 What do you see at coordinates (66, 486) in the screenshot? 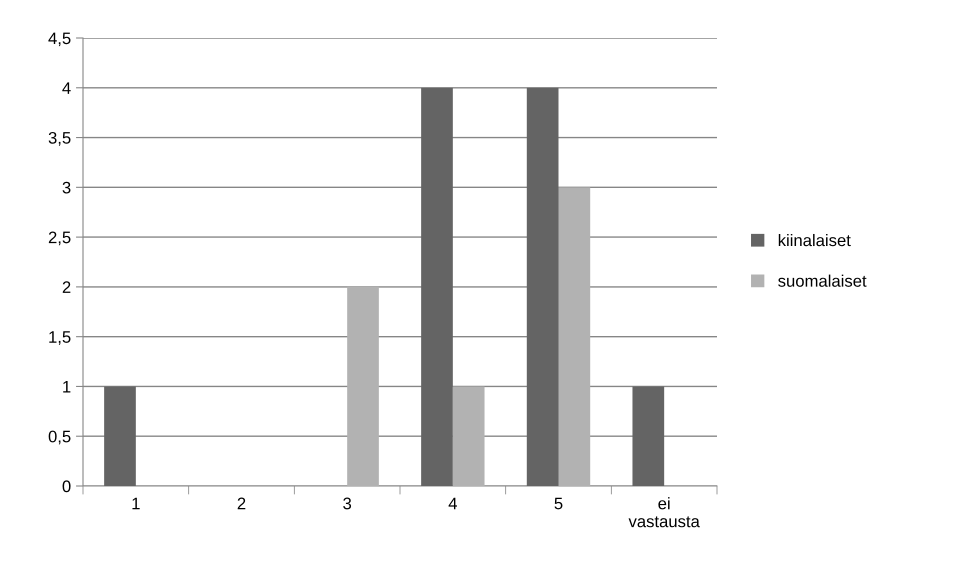
I see `y-tick-label: 0` at bounding box center [66, 486].